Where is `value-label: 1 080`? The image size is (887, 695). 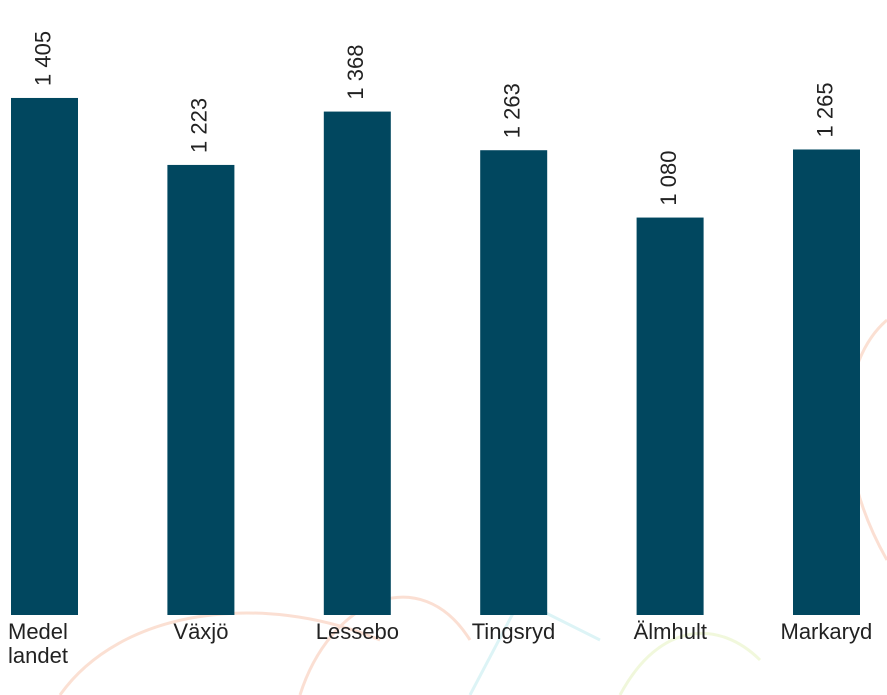
value-label: 1 080 is located at coordinates (668, 177).